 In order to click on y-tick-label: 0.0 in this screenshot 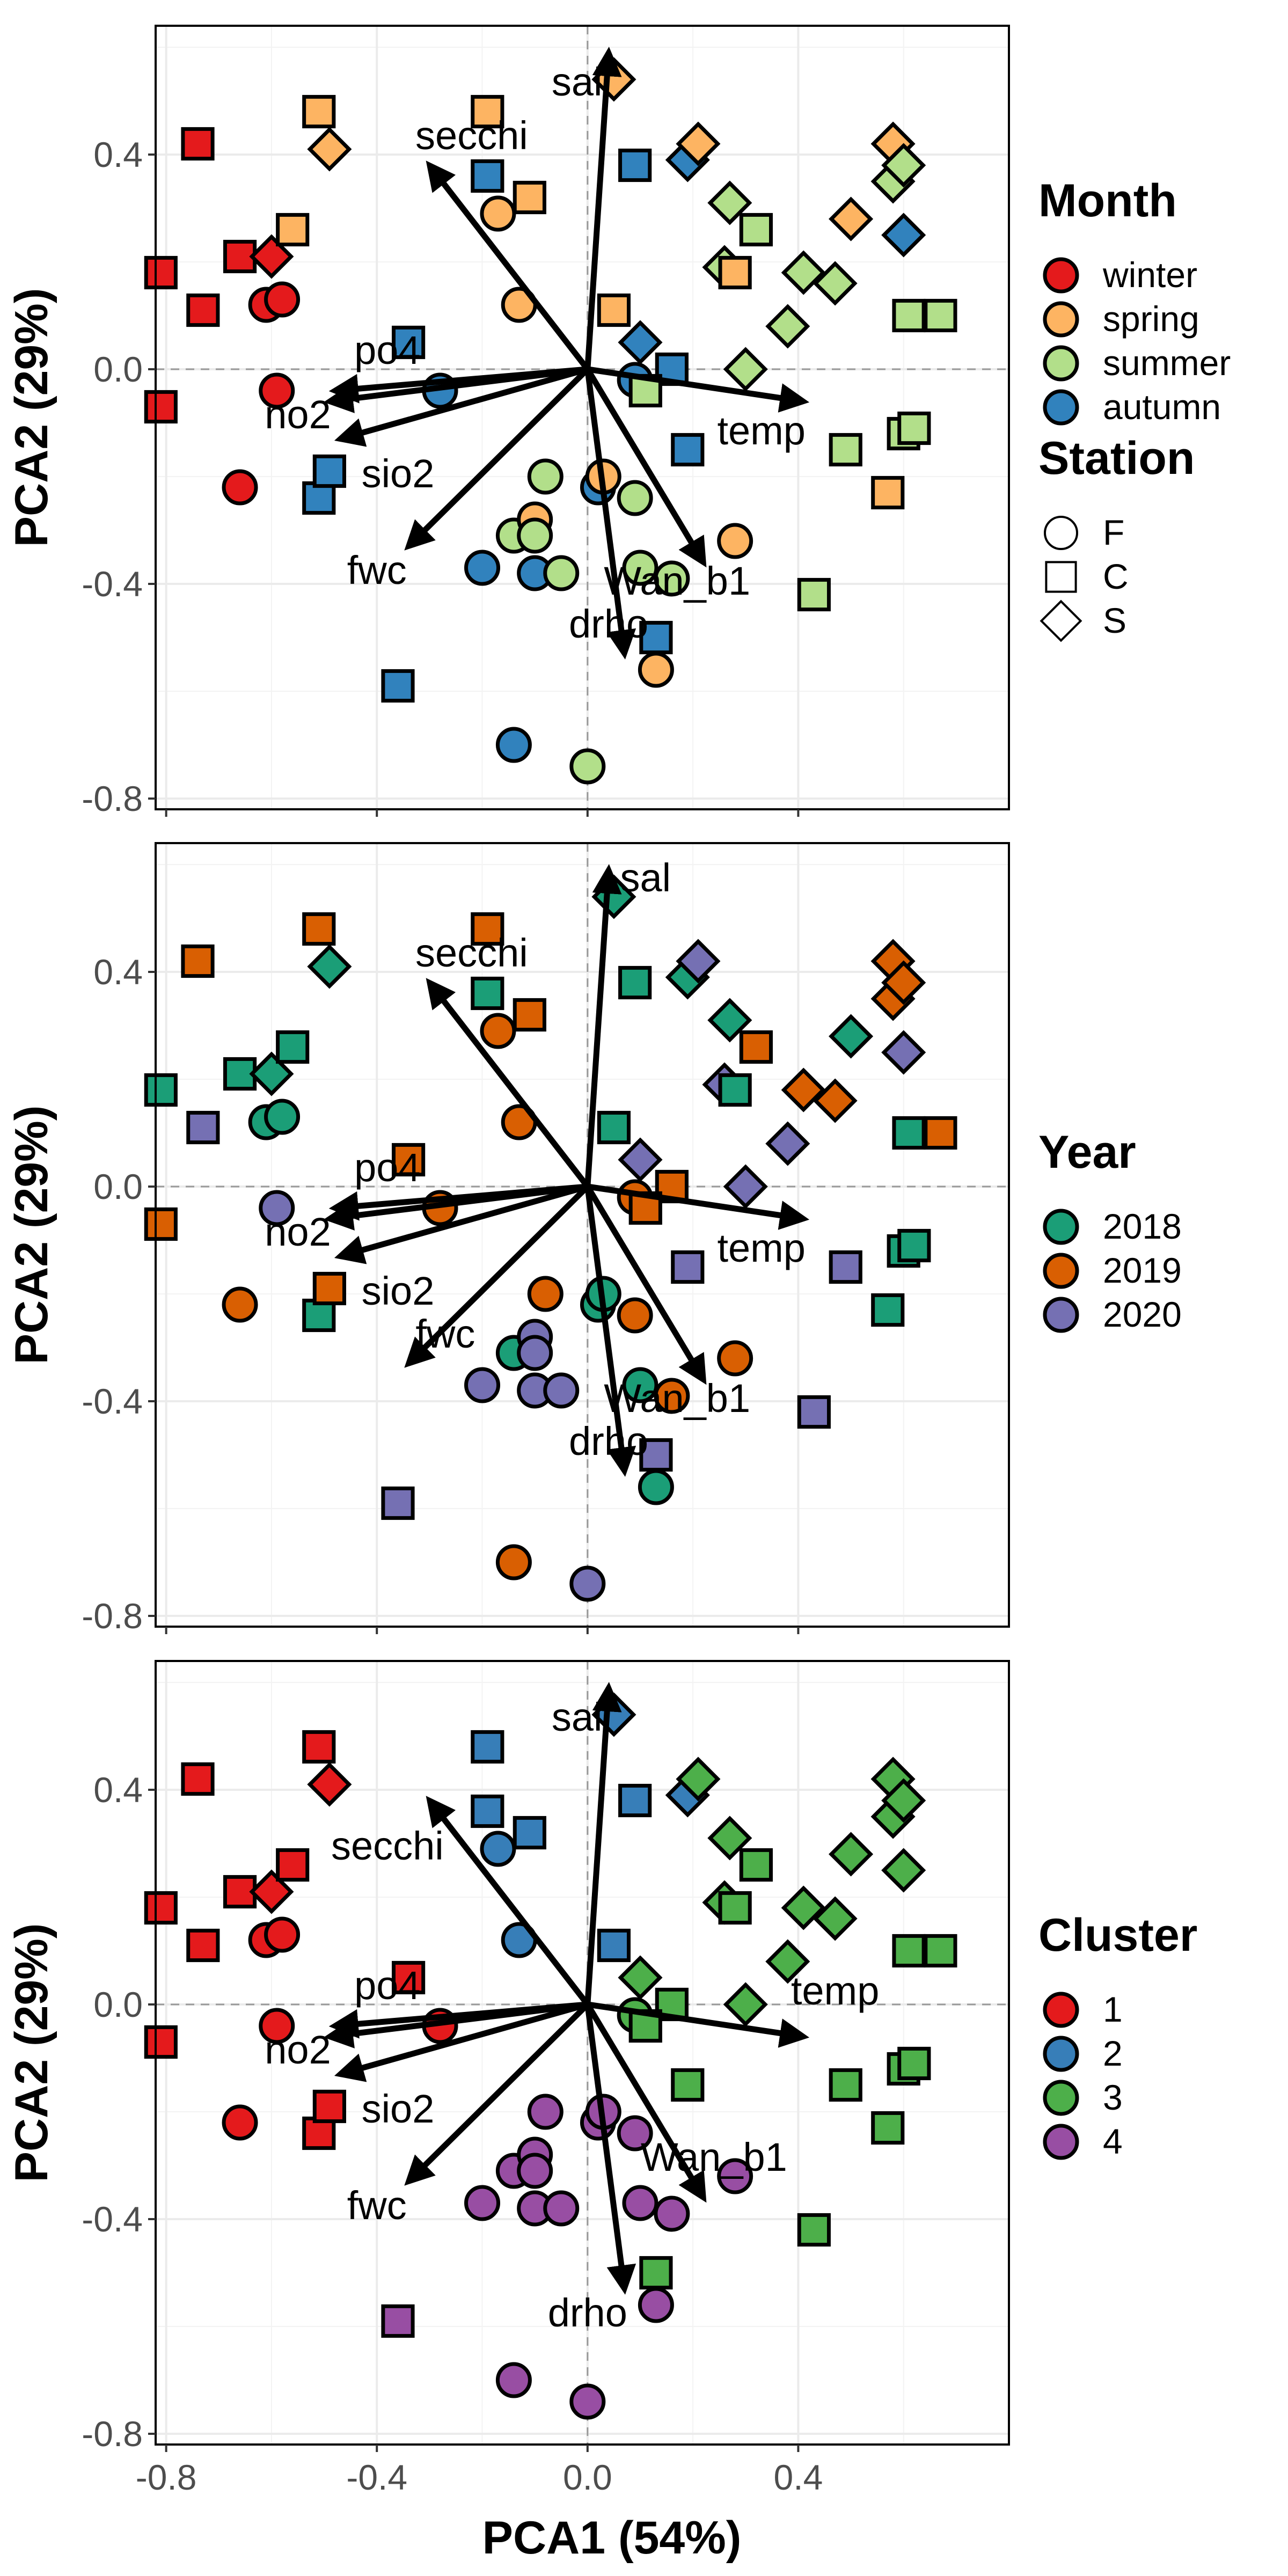, I will do `click(118, 369)`.